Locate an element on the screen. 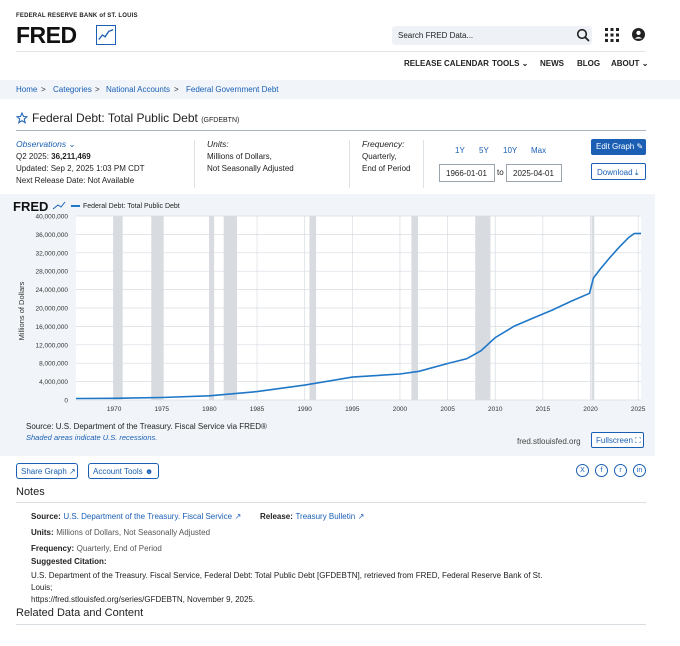  end-date-input: 2025-04-01 is located at coordinates (534, 173).